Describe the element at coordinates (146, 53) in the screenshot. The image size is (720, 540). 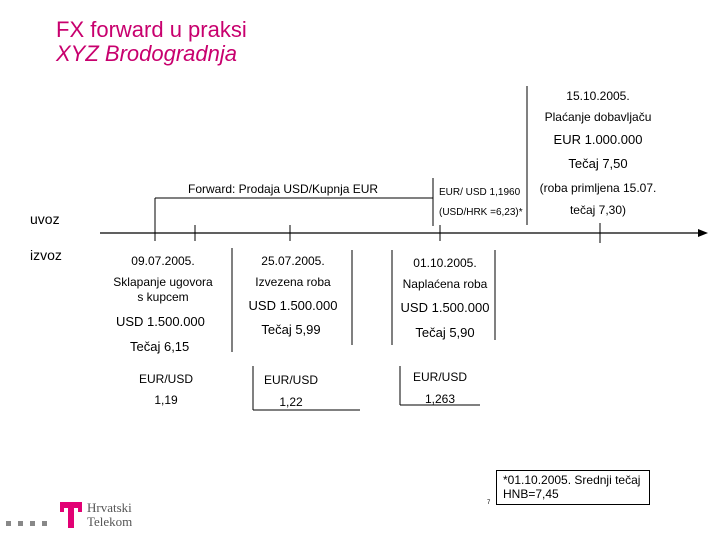
I see `page-subtitle: XYZ Brodogradnja` at that location.